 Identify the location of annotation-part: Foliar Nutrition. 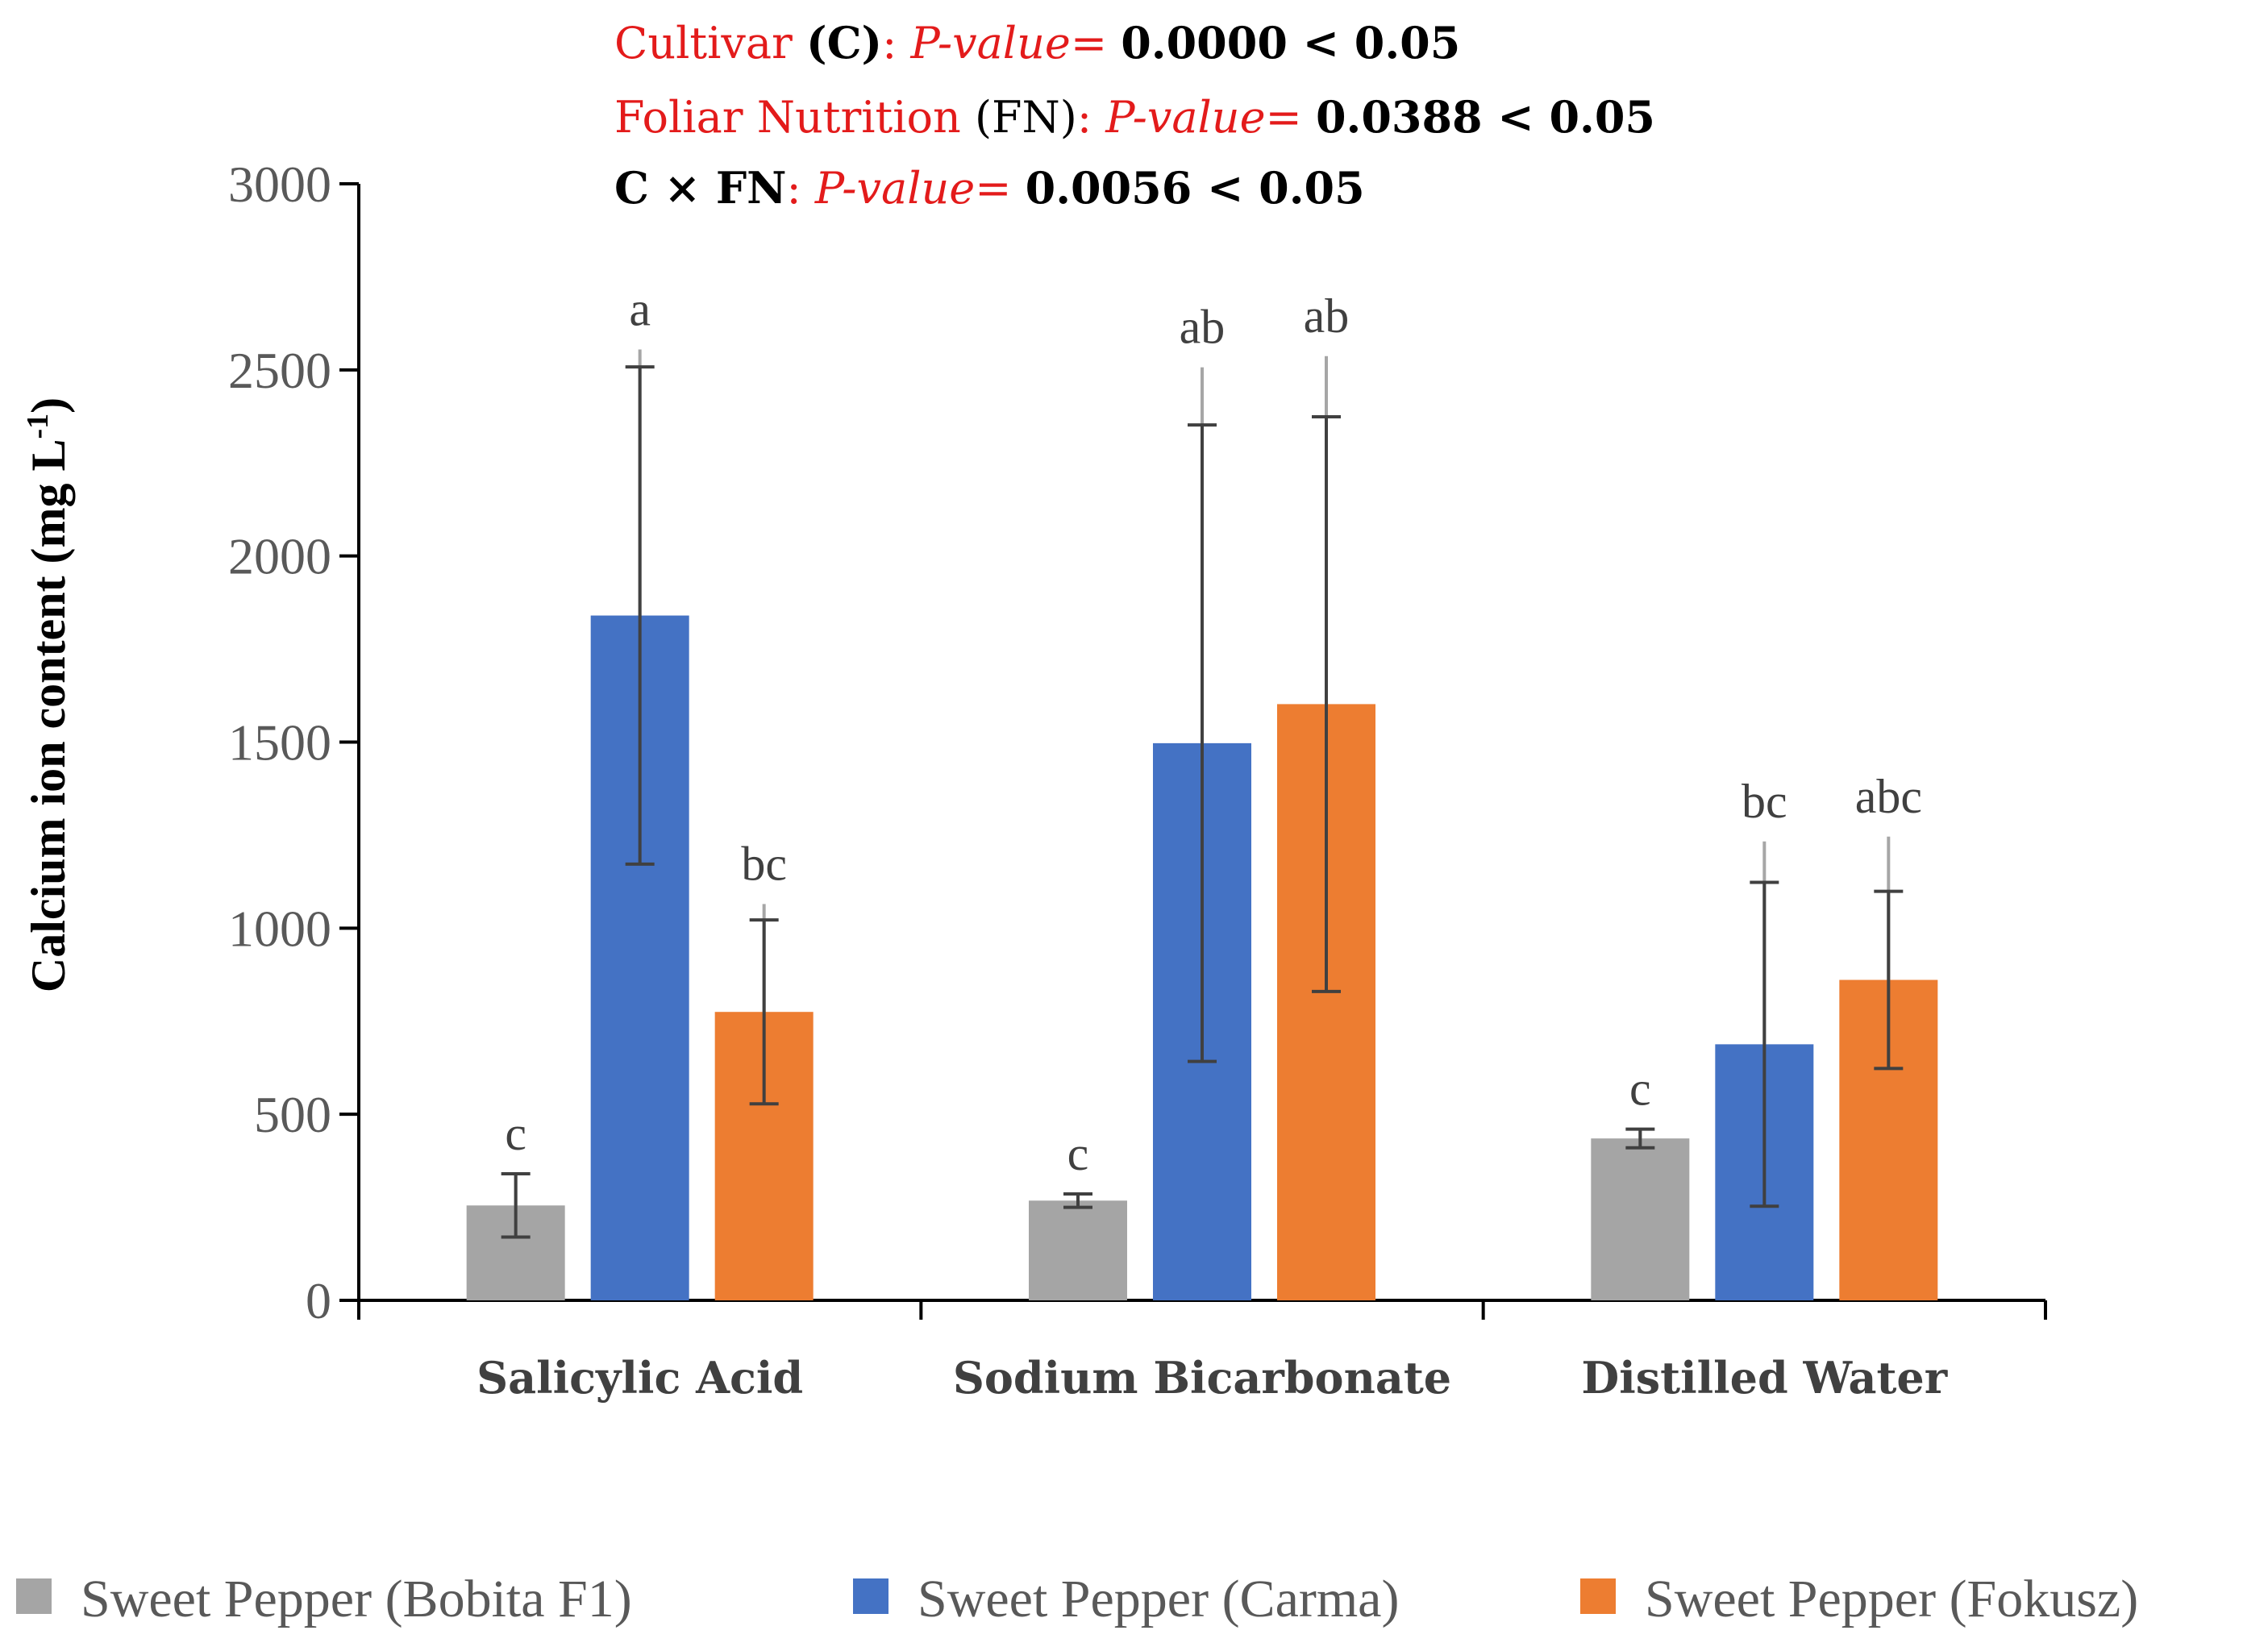
(795, 118).